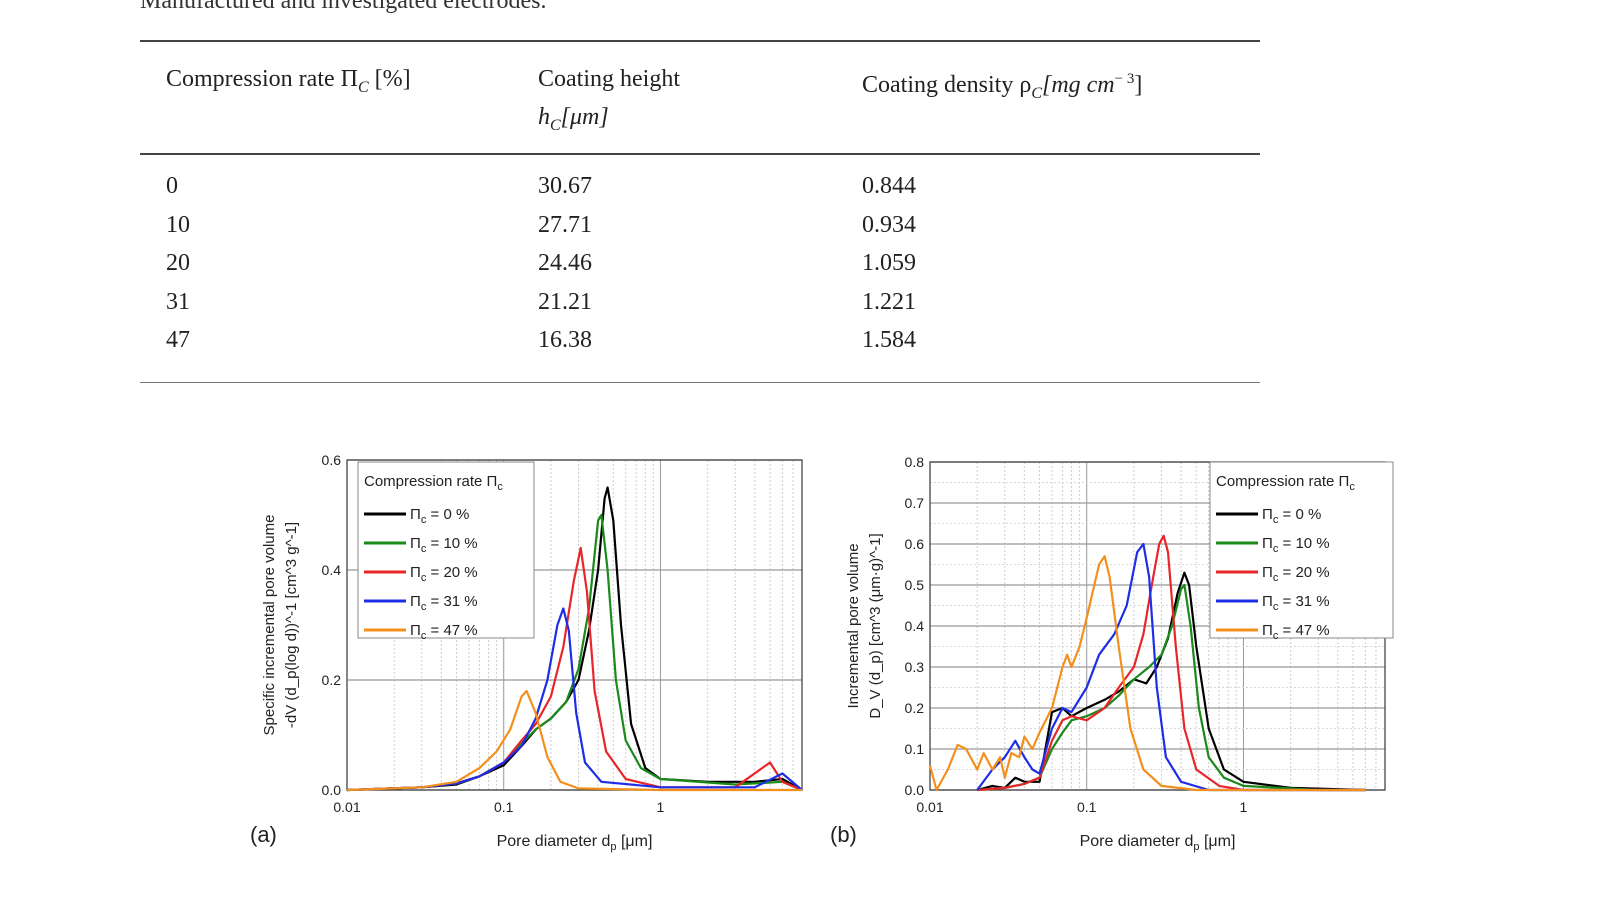 Image resolution: width=1600 pixels, height=900 pixels. What do you see at coordinates (178, 301) in the screenshot?
I see `table-cell: 31` at bounding box center [178, 301].